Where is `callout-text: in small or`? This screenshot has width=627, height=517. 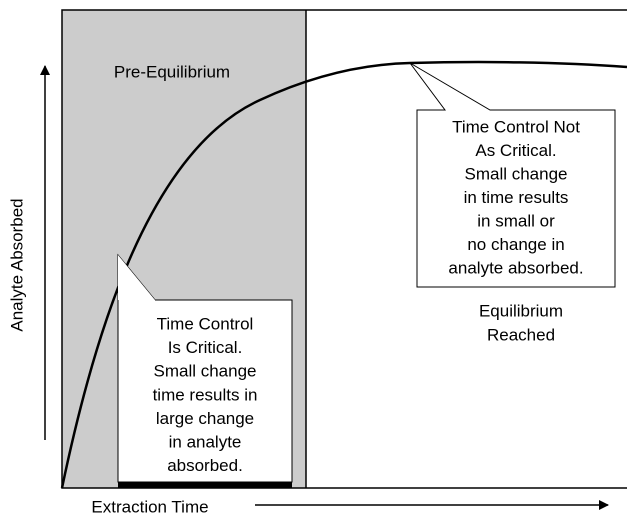 callout-text: in small or is located at coordinates (516, 220).